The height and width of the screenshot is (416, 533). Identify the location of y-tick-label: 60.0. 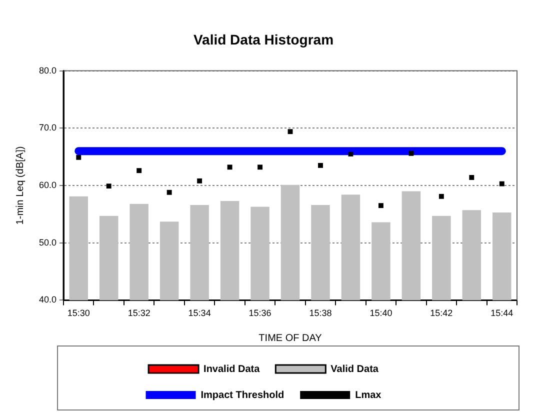
(47, 185).